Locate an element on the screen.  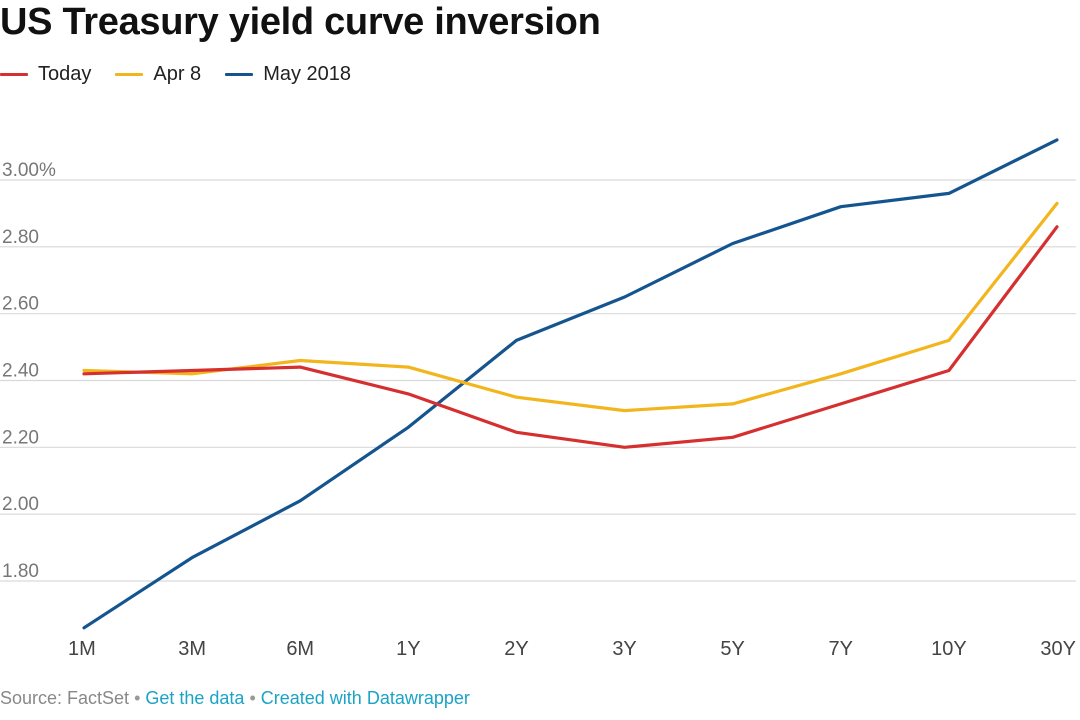
x-axis-ticks: 1M 3M 6M 1Y 2Y 3Y 5Y 7Y 10Y 30Y is located at coordinates (572, 649).